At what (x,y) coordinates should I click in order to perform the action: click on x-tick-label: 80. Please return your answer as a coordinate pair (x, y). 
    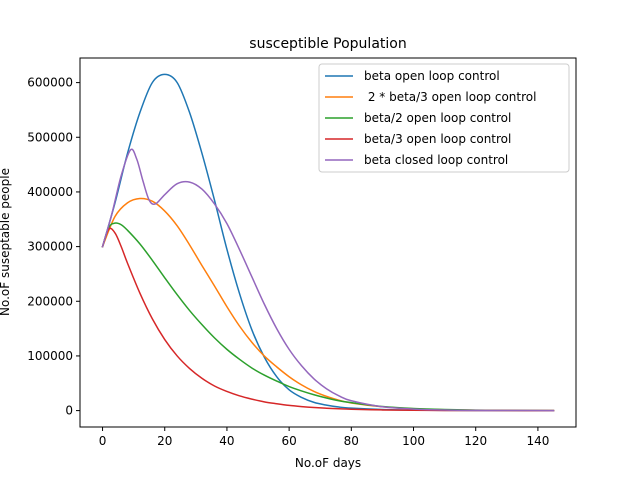
    Looking at the image, I should click on (351, 441).